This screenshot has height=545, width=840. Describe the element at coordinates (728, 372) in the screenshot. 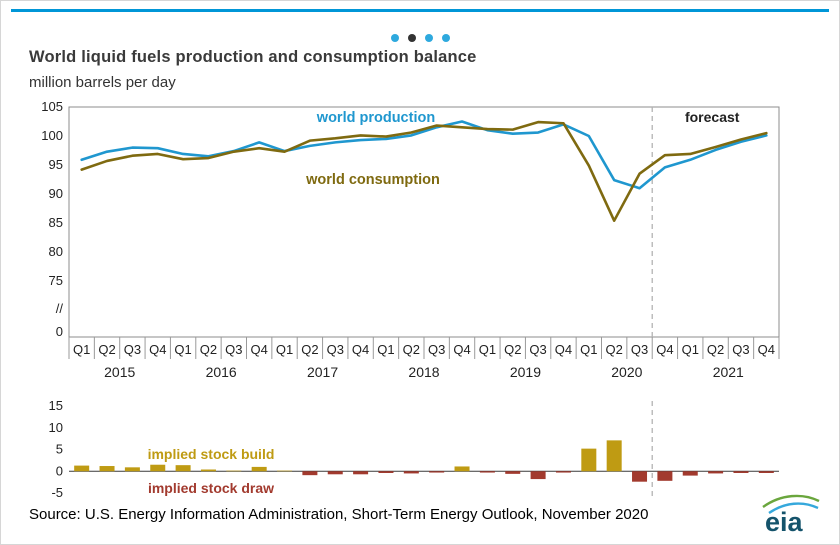

I see `year-label: 2021` at that location.